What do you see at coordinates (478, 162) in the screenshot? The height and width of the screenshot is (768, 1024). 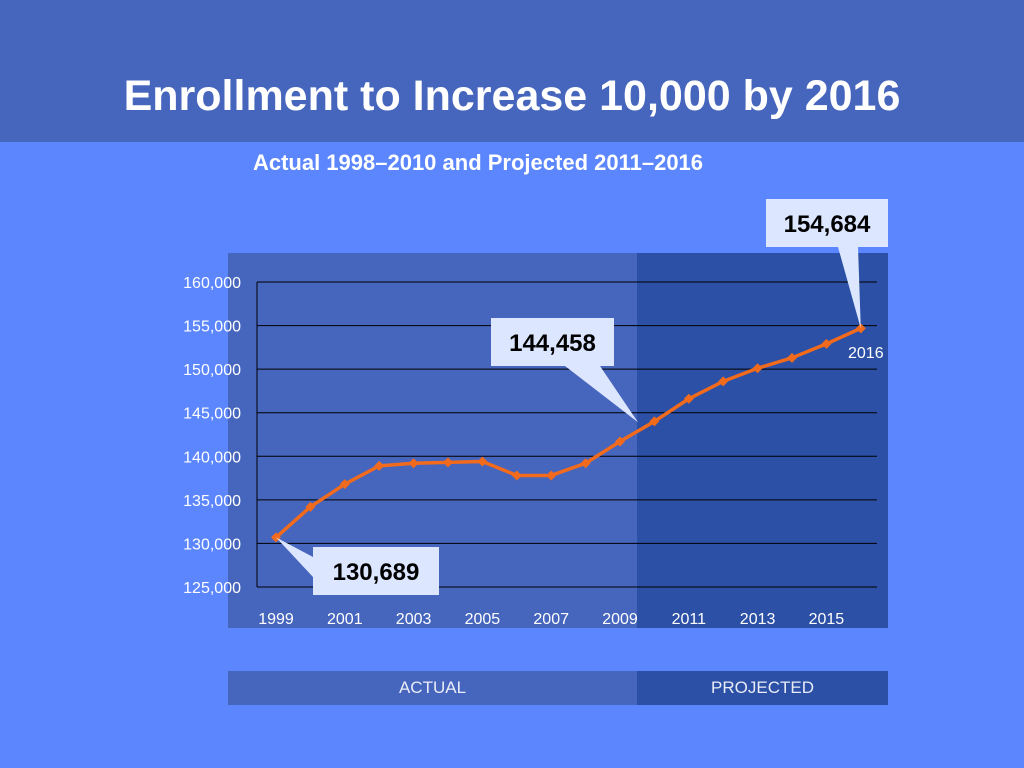 I see `slide-subtitle: Actual 1998–2010 and Projected 2011–2016` at bounding box center [478, 162].